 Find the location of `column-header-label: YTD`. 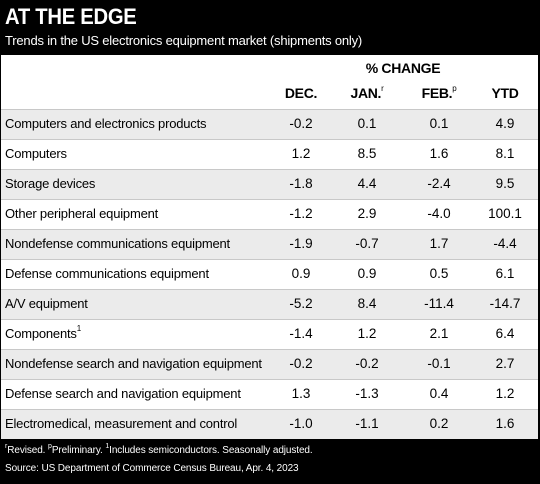

column-header-label: YTD is located at coordinates (505, 93).